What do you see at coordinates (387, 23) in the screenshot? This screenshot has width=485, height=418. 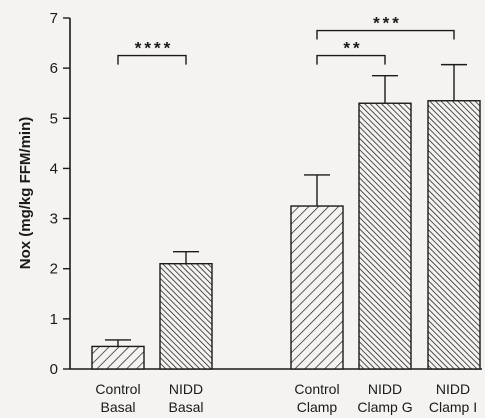 I see `significance-label: ***` at bounding box center [387, 23].